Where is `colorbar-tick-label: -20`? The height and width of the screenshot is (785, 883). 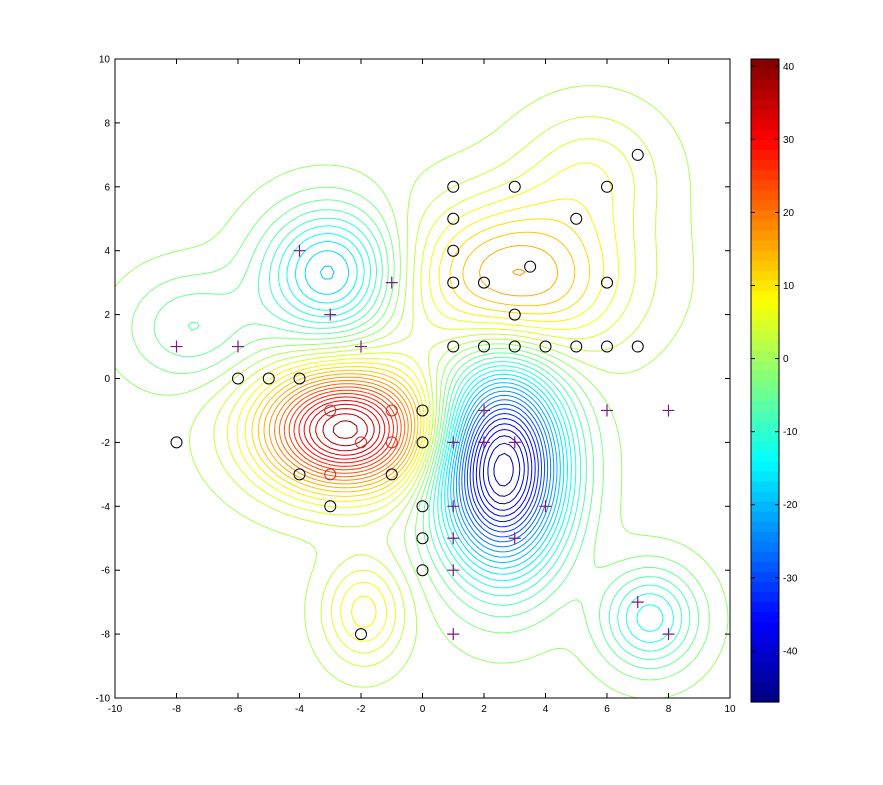 colorbar-tick-label: -20 is located at coordinates (790, 505).